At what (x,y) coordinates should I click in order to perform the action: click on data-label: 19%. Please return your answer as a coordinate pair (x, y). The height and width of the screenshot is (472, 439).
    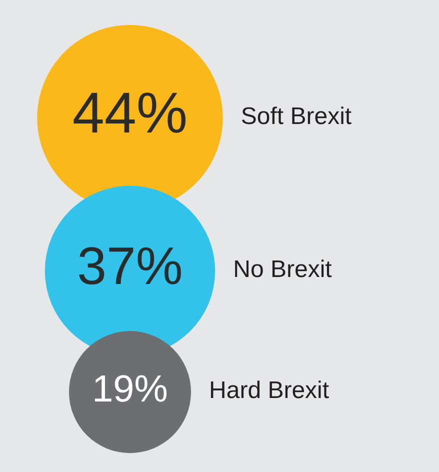
    Looking at the image, I should click on (130, 389).